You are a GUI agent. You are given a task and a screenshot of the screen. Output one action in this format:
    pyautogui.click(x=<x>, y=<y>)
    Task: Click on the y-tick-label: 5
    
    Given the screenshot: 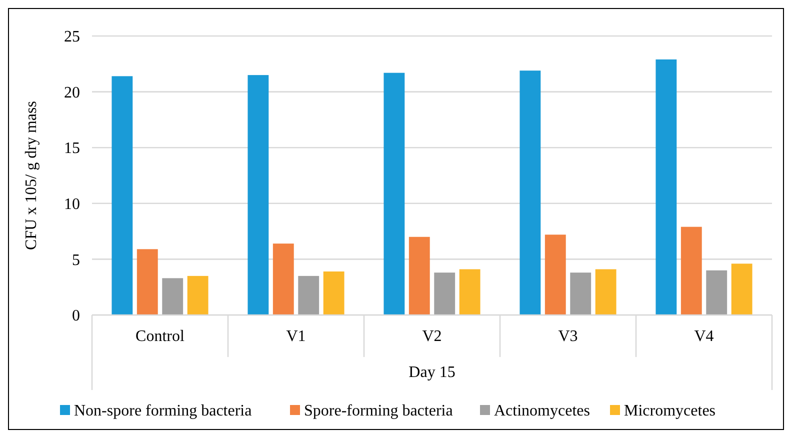 What is the action you would take?
    pyautogui.click(x=76, y=260)
    